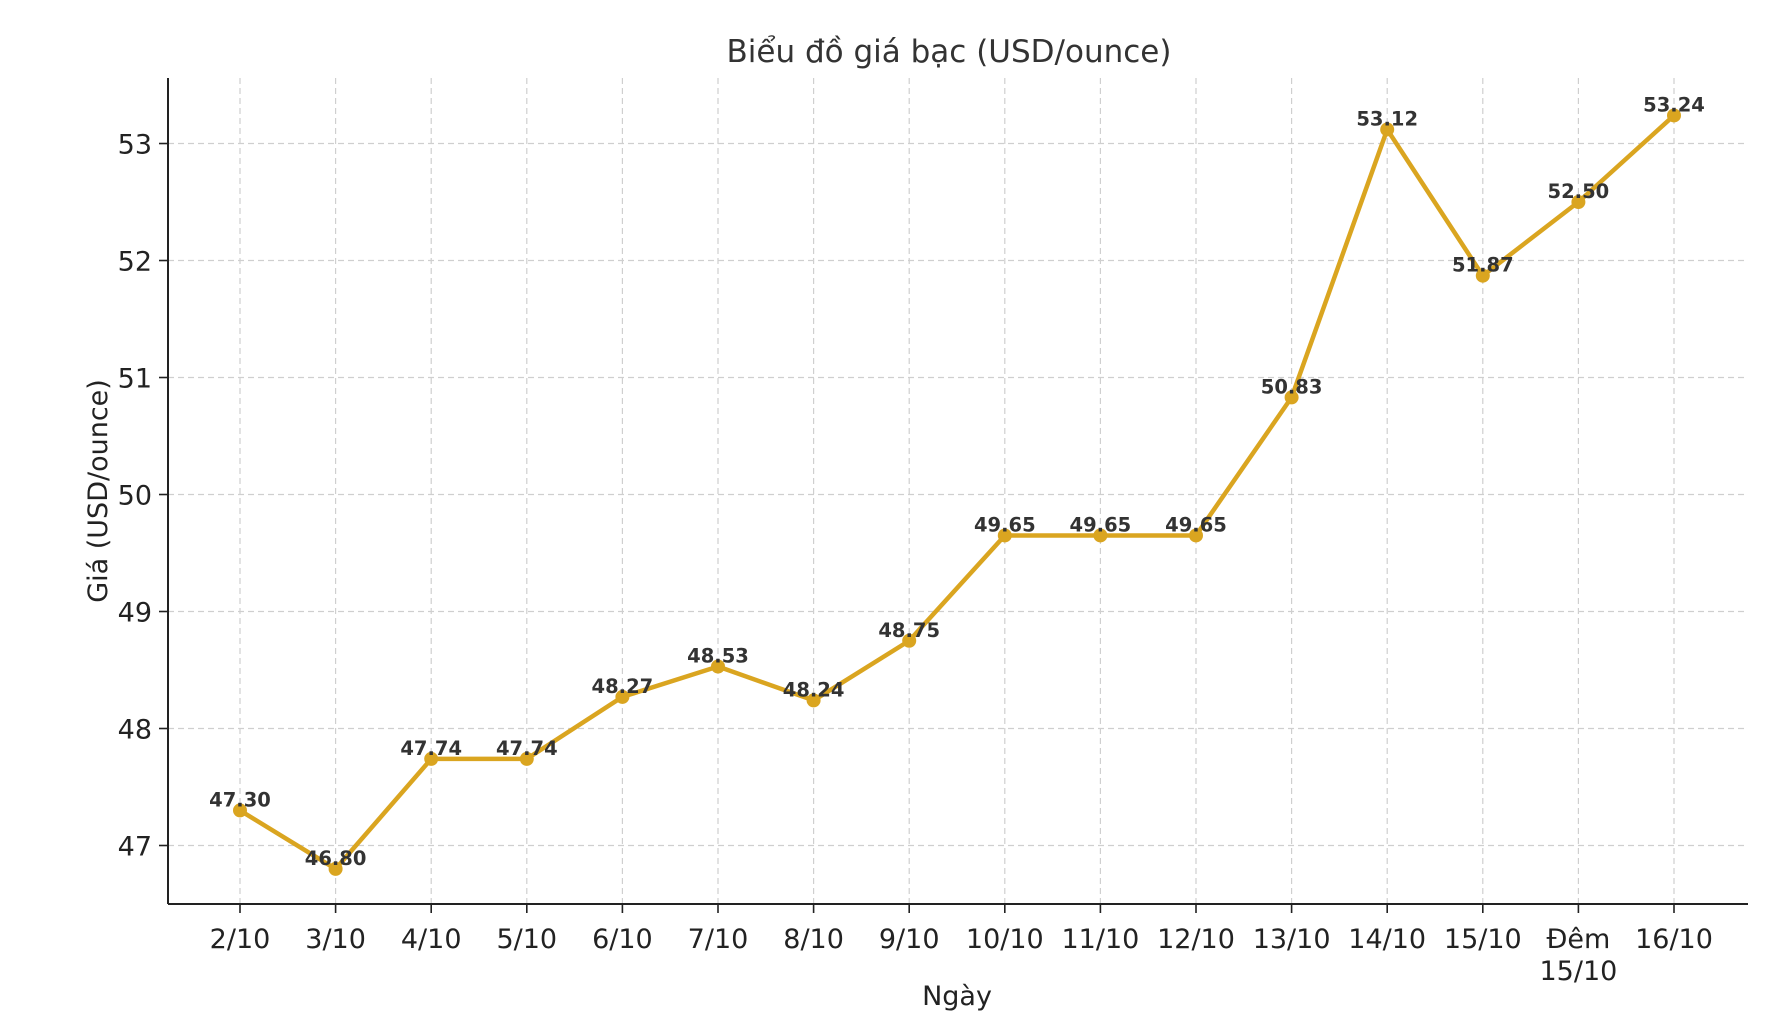  What do you see at coordinates (623, 686) in the screenshot?
I see `data-label: 48.27` at bounding box center [623, 686].